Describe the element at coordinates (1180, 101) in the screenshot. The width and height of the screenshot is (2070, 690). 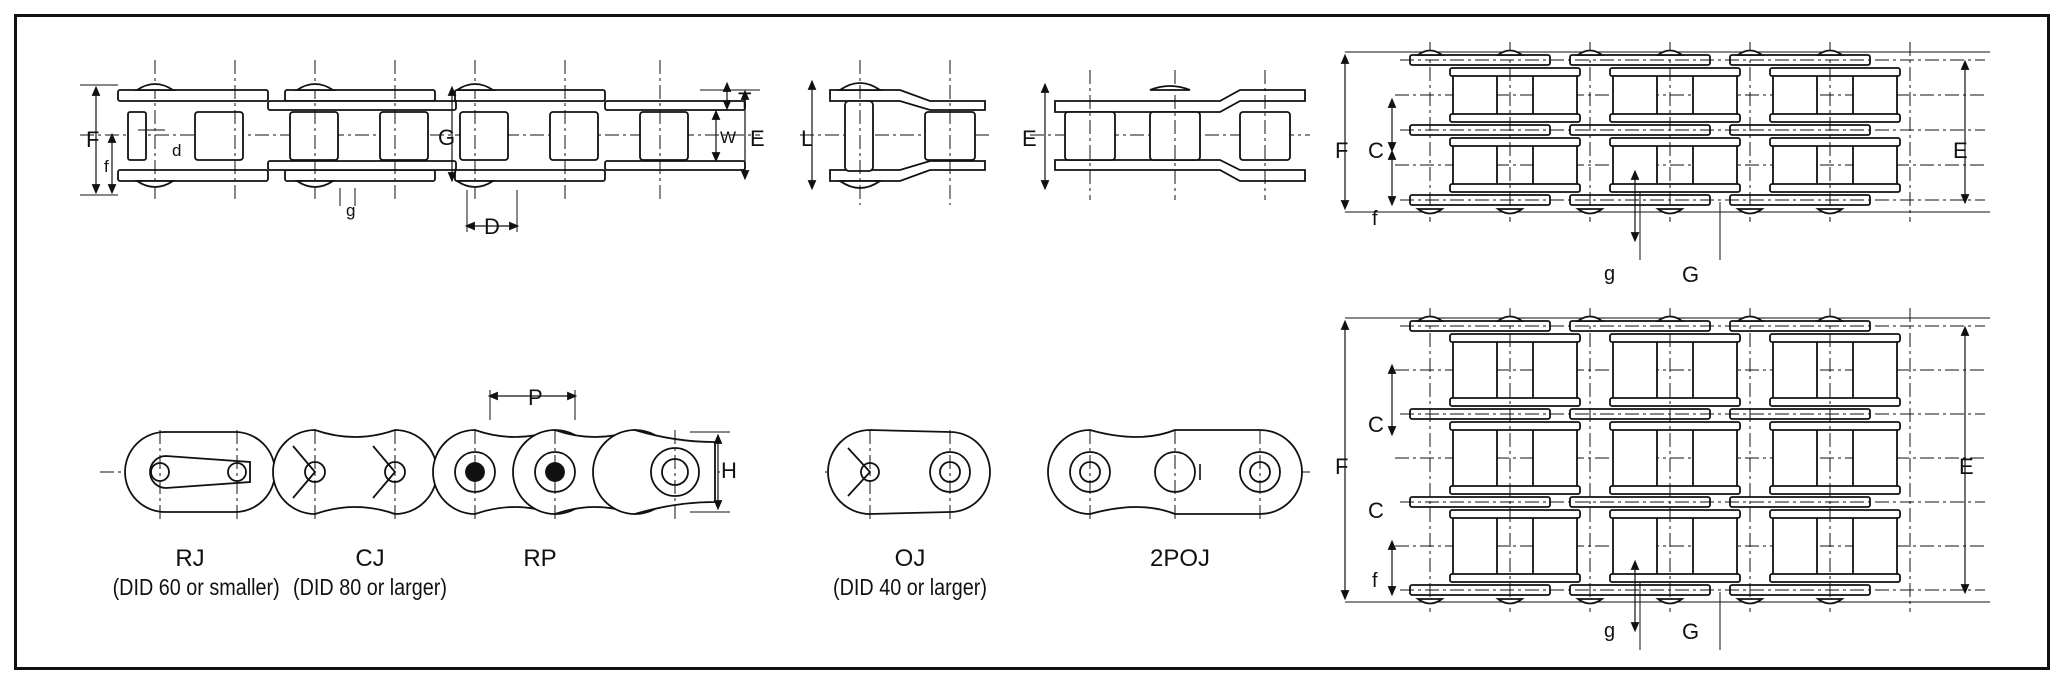
I see `offset-plate` at that location.